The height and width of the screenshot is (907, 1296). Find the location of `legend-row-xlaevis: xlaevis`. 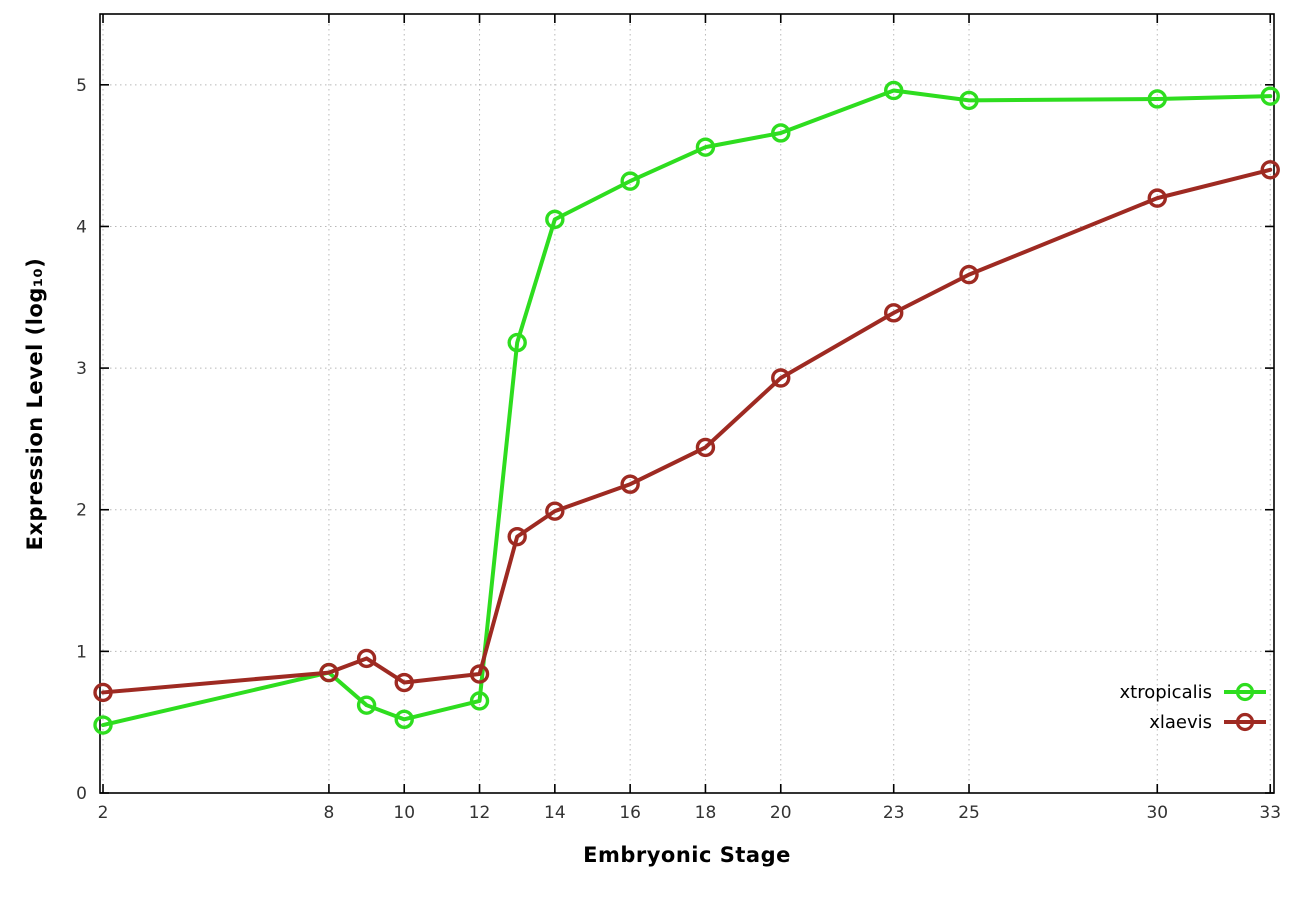

legend-row-xlaevis: xlaevis is located at coordinates (1208, 722).